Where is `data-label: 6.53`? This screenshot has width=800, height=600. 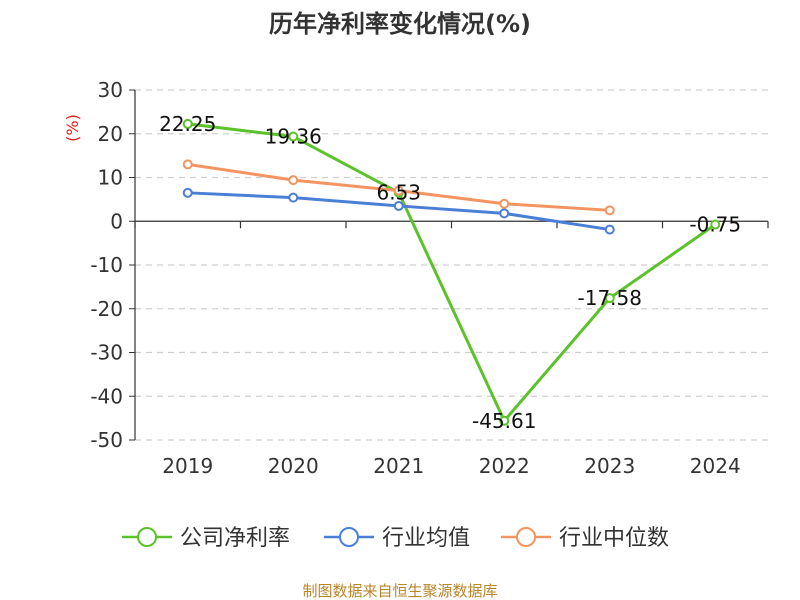 data-label: 6.53 is located at coordinates (398, 193).